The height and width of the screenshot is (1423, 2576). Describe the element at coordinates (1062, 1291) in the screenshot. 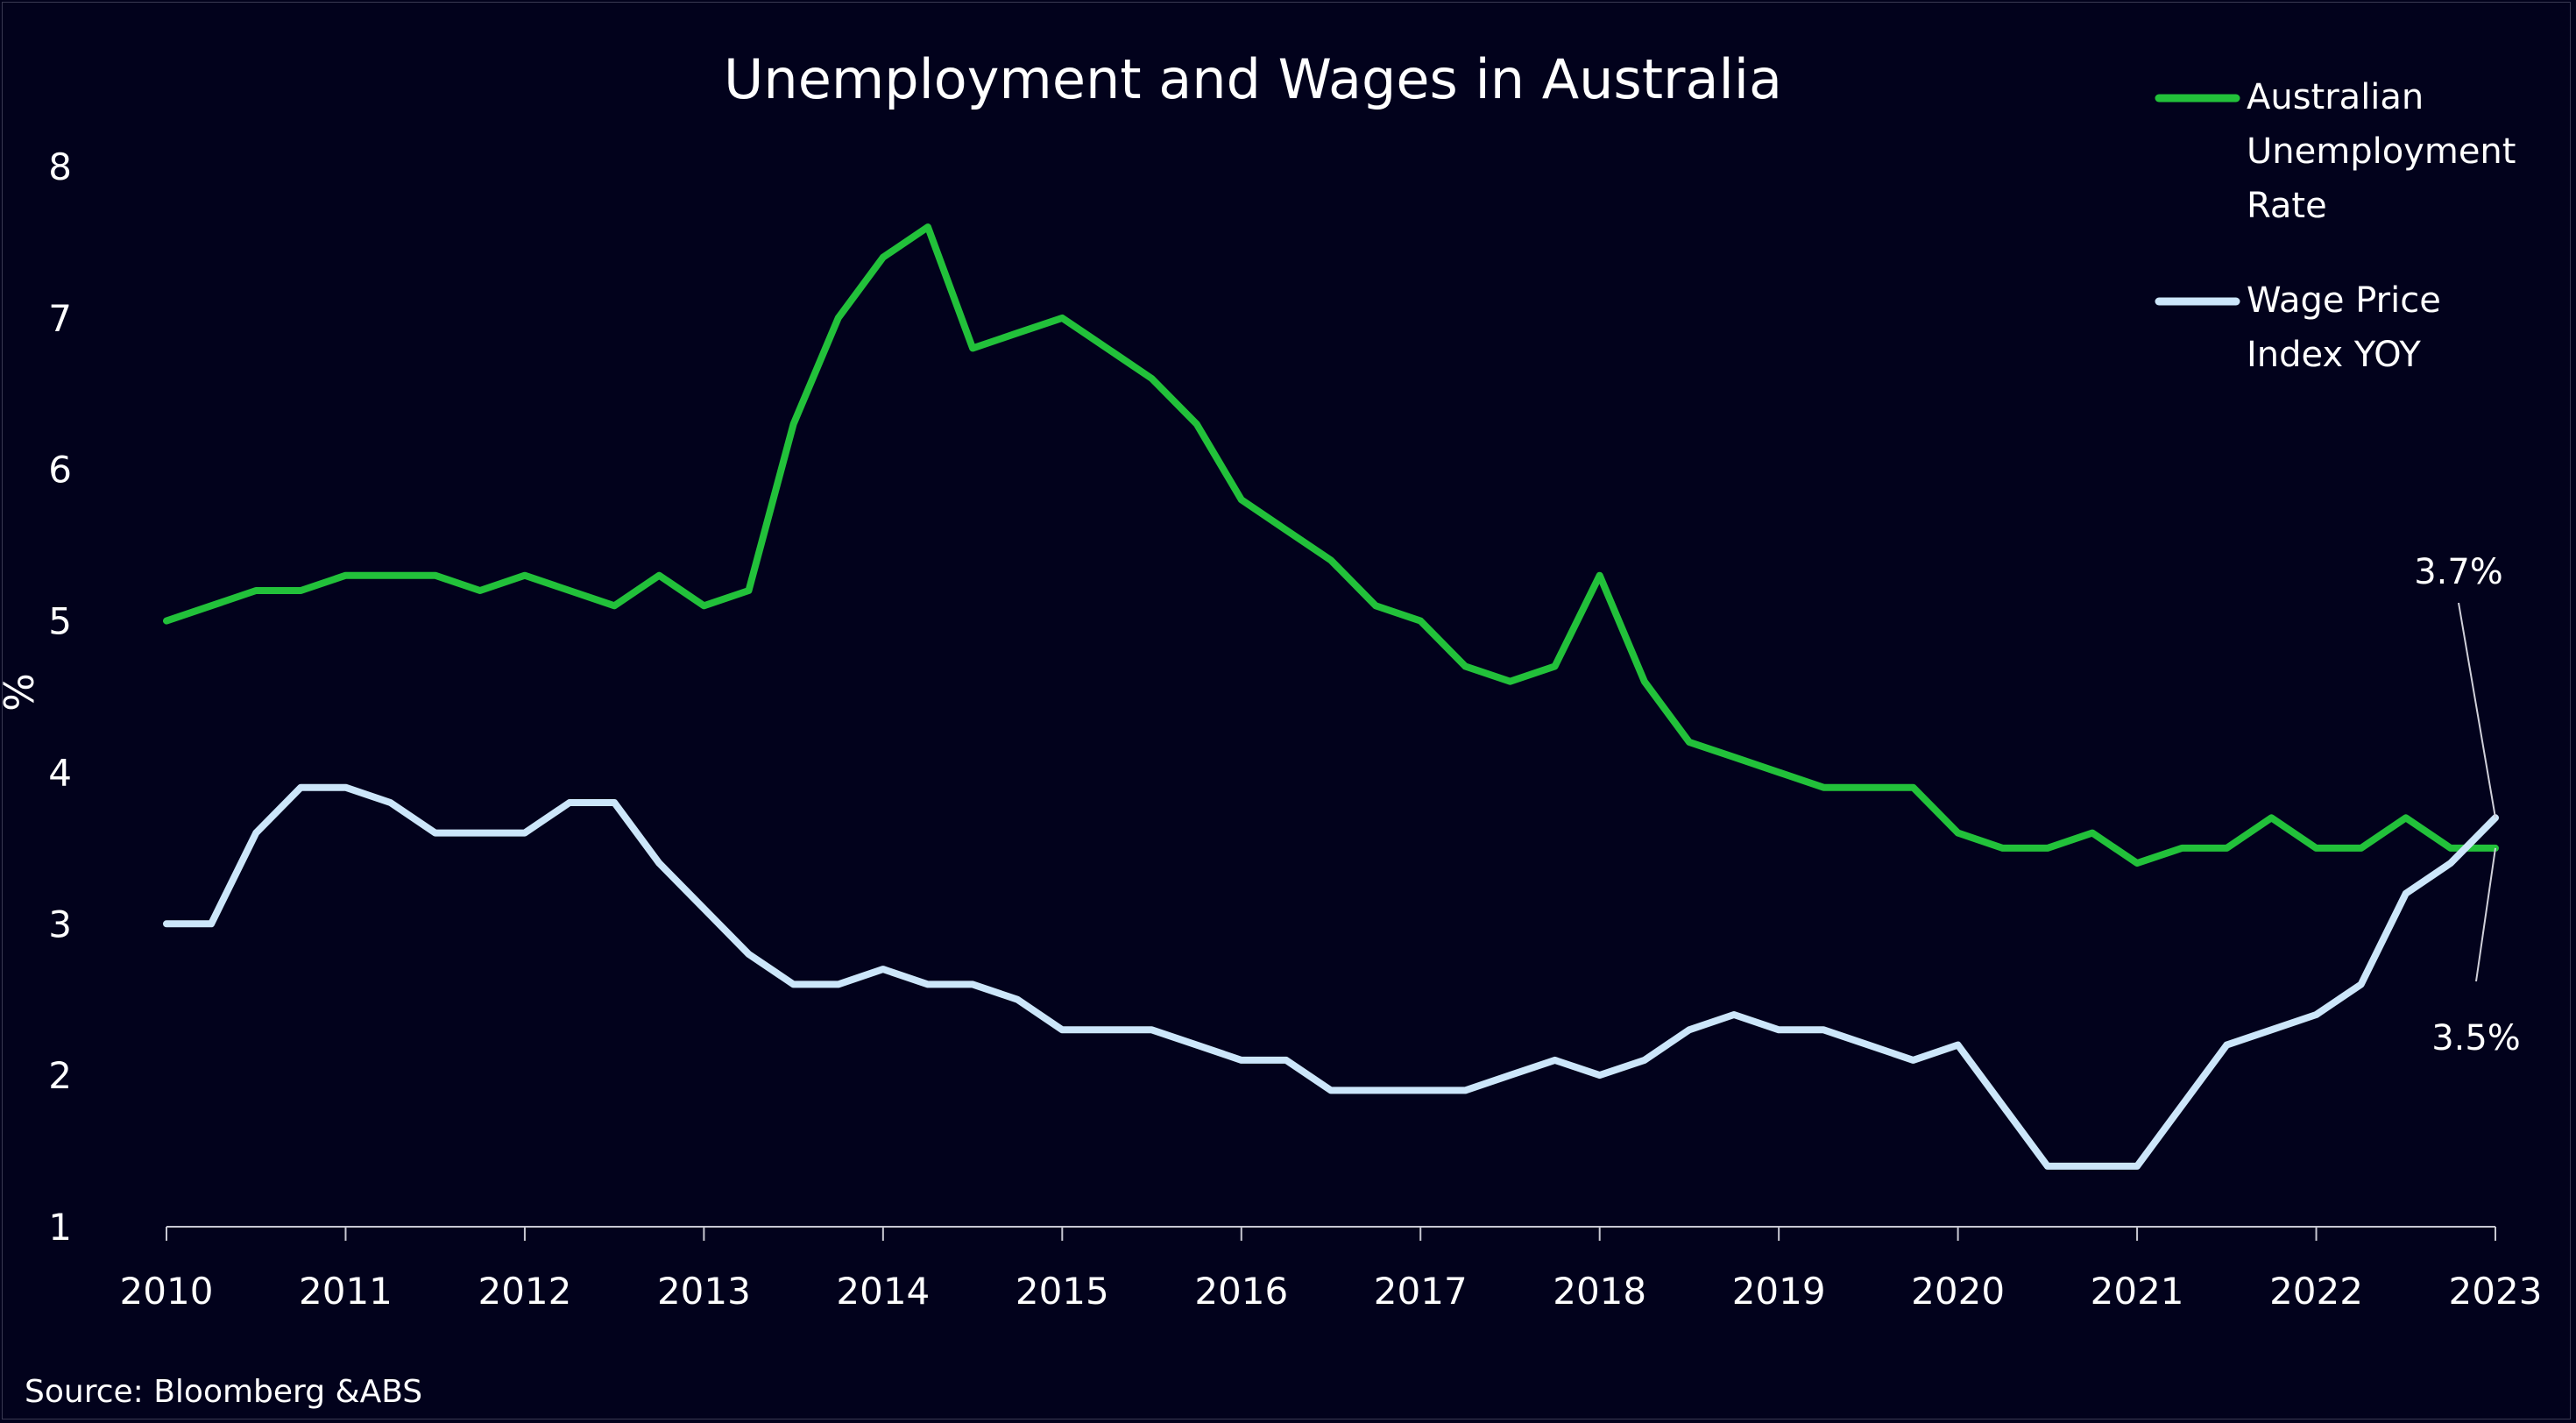

I see `x-tick-label-2015: 2015` at that location.